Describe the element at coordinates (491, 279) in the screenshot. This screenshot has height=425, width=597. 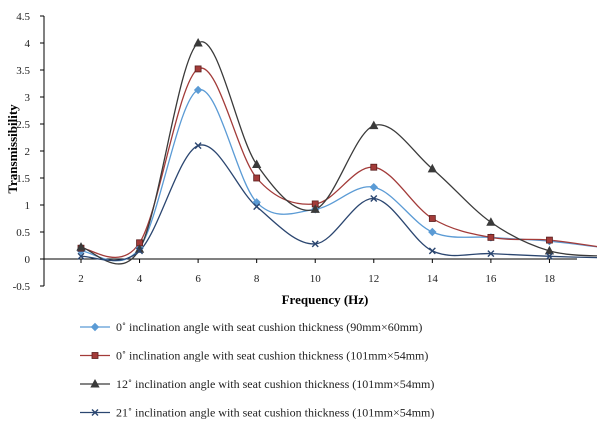
I see `x-tick-label: 16` at that location.